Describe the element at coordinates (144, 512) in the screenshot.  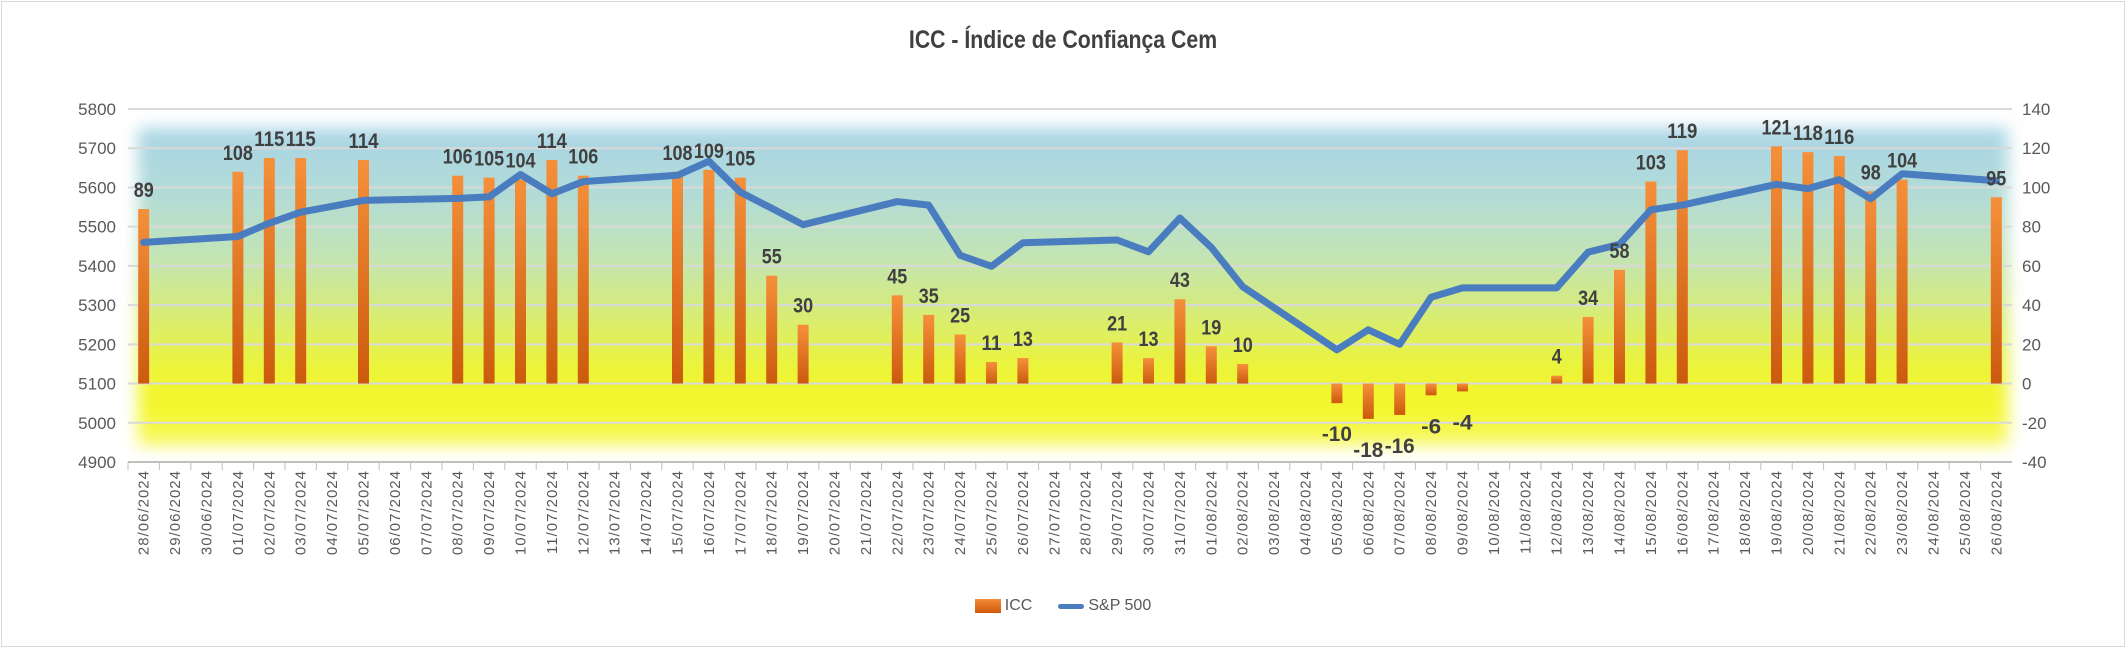
I see `x-tick-label: 28/06/2024` at that location.